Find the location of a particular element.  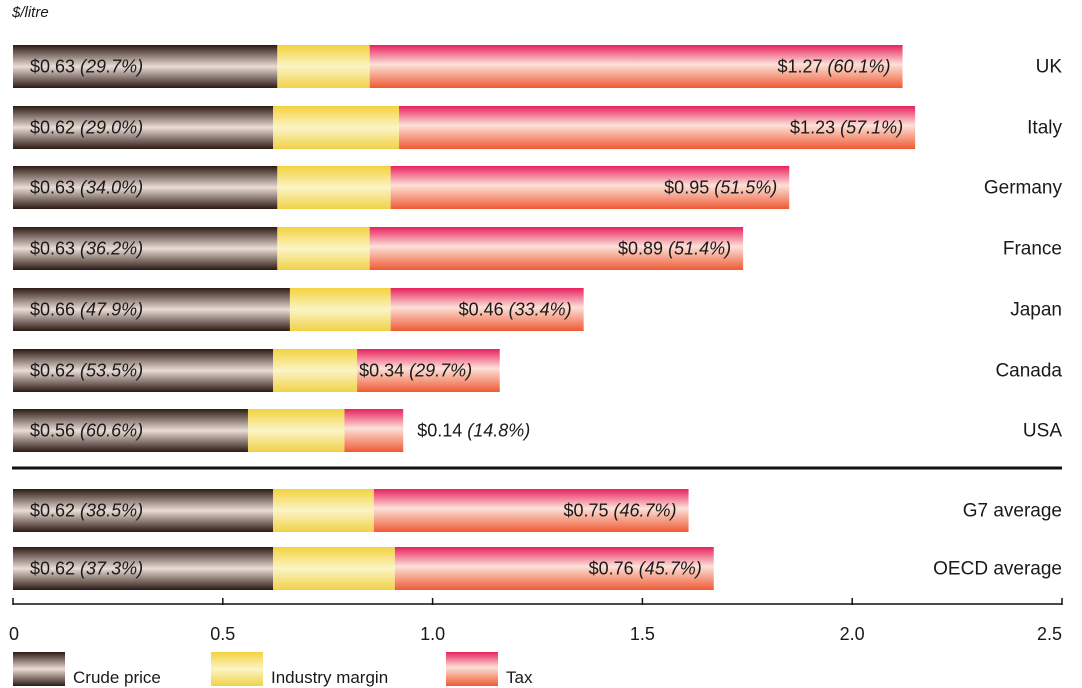

legend-item-crude-price: Crude price is located at coordinates (87, 669).